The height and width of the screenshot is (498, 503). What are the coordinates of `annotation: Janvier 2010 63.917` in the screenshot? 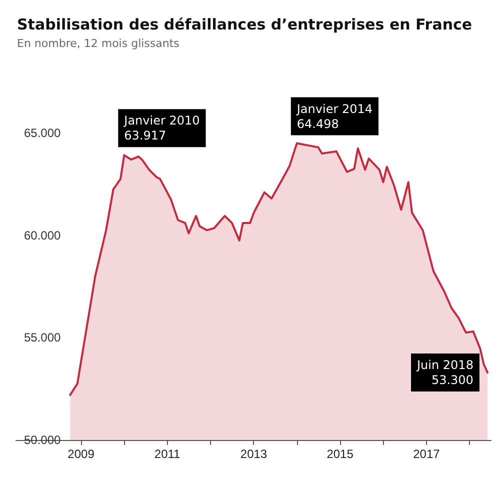 It's located at (161, 128).